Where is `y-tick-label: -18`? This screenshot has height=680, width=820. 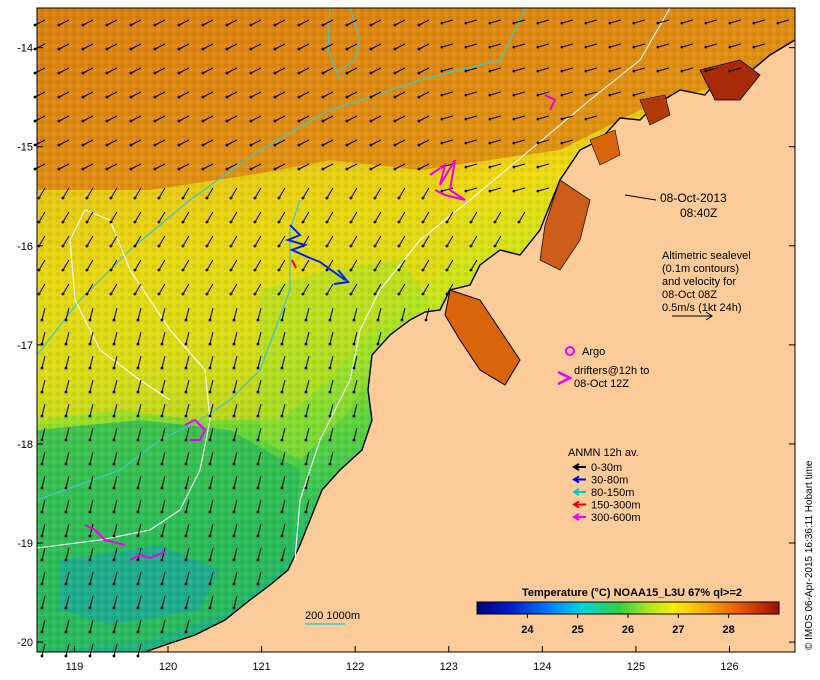
y-tick-label: -18 is located at coordinates (25, 445).